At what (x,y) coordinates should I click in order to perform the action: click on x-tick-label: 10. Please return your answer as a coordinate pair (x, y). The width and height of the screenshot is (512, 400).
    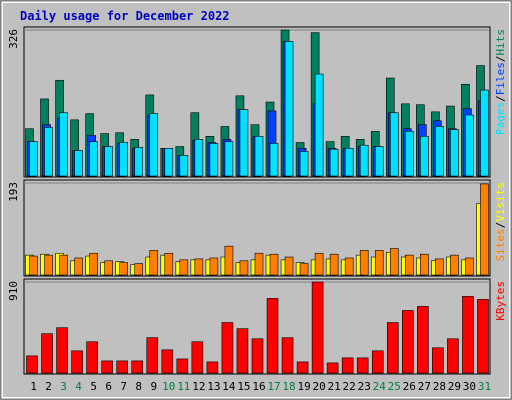
    Looking at the image, I should click on (168, 386).